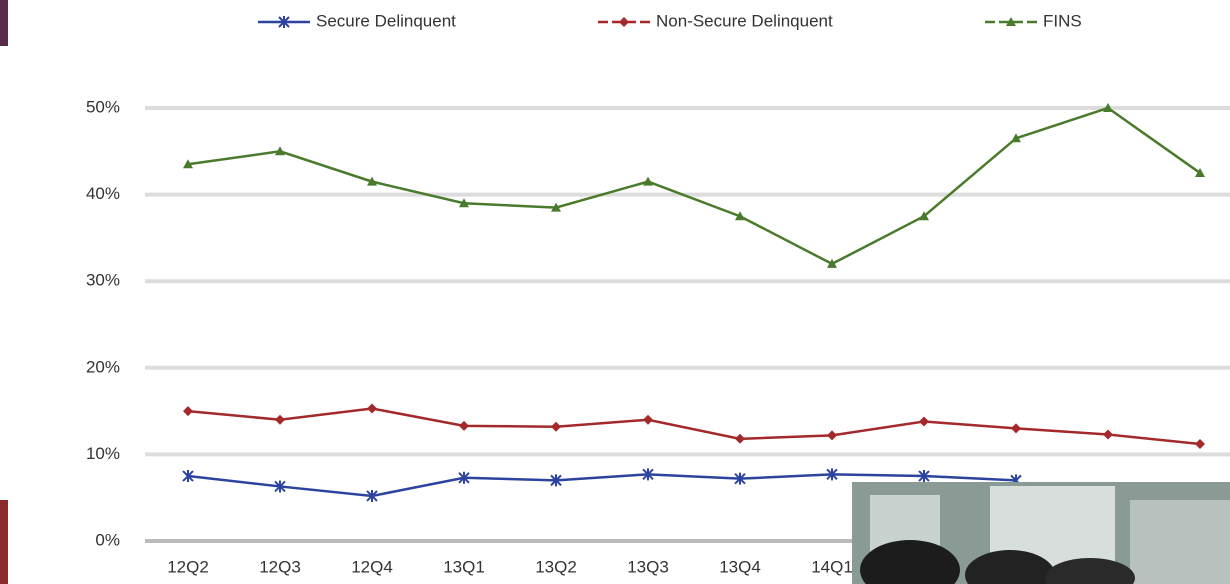 This screenshot has height=584, width=1230. Describe the element at coordinates (740, 566) in the screenshot. I see `x-tick-label: 13Q4` at that location.